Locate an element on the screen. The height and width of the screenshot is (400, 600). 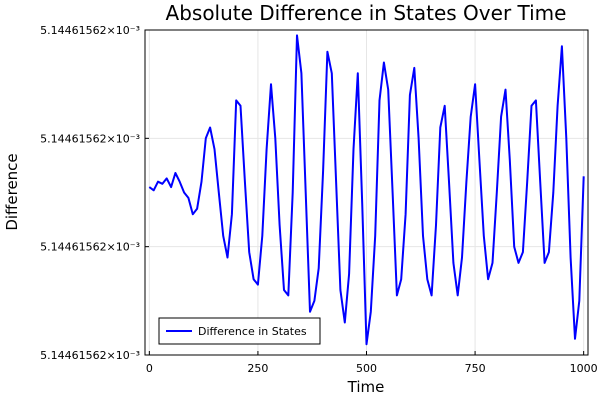
x-tick-label: 500 is located at coordinates (366, 368).